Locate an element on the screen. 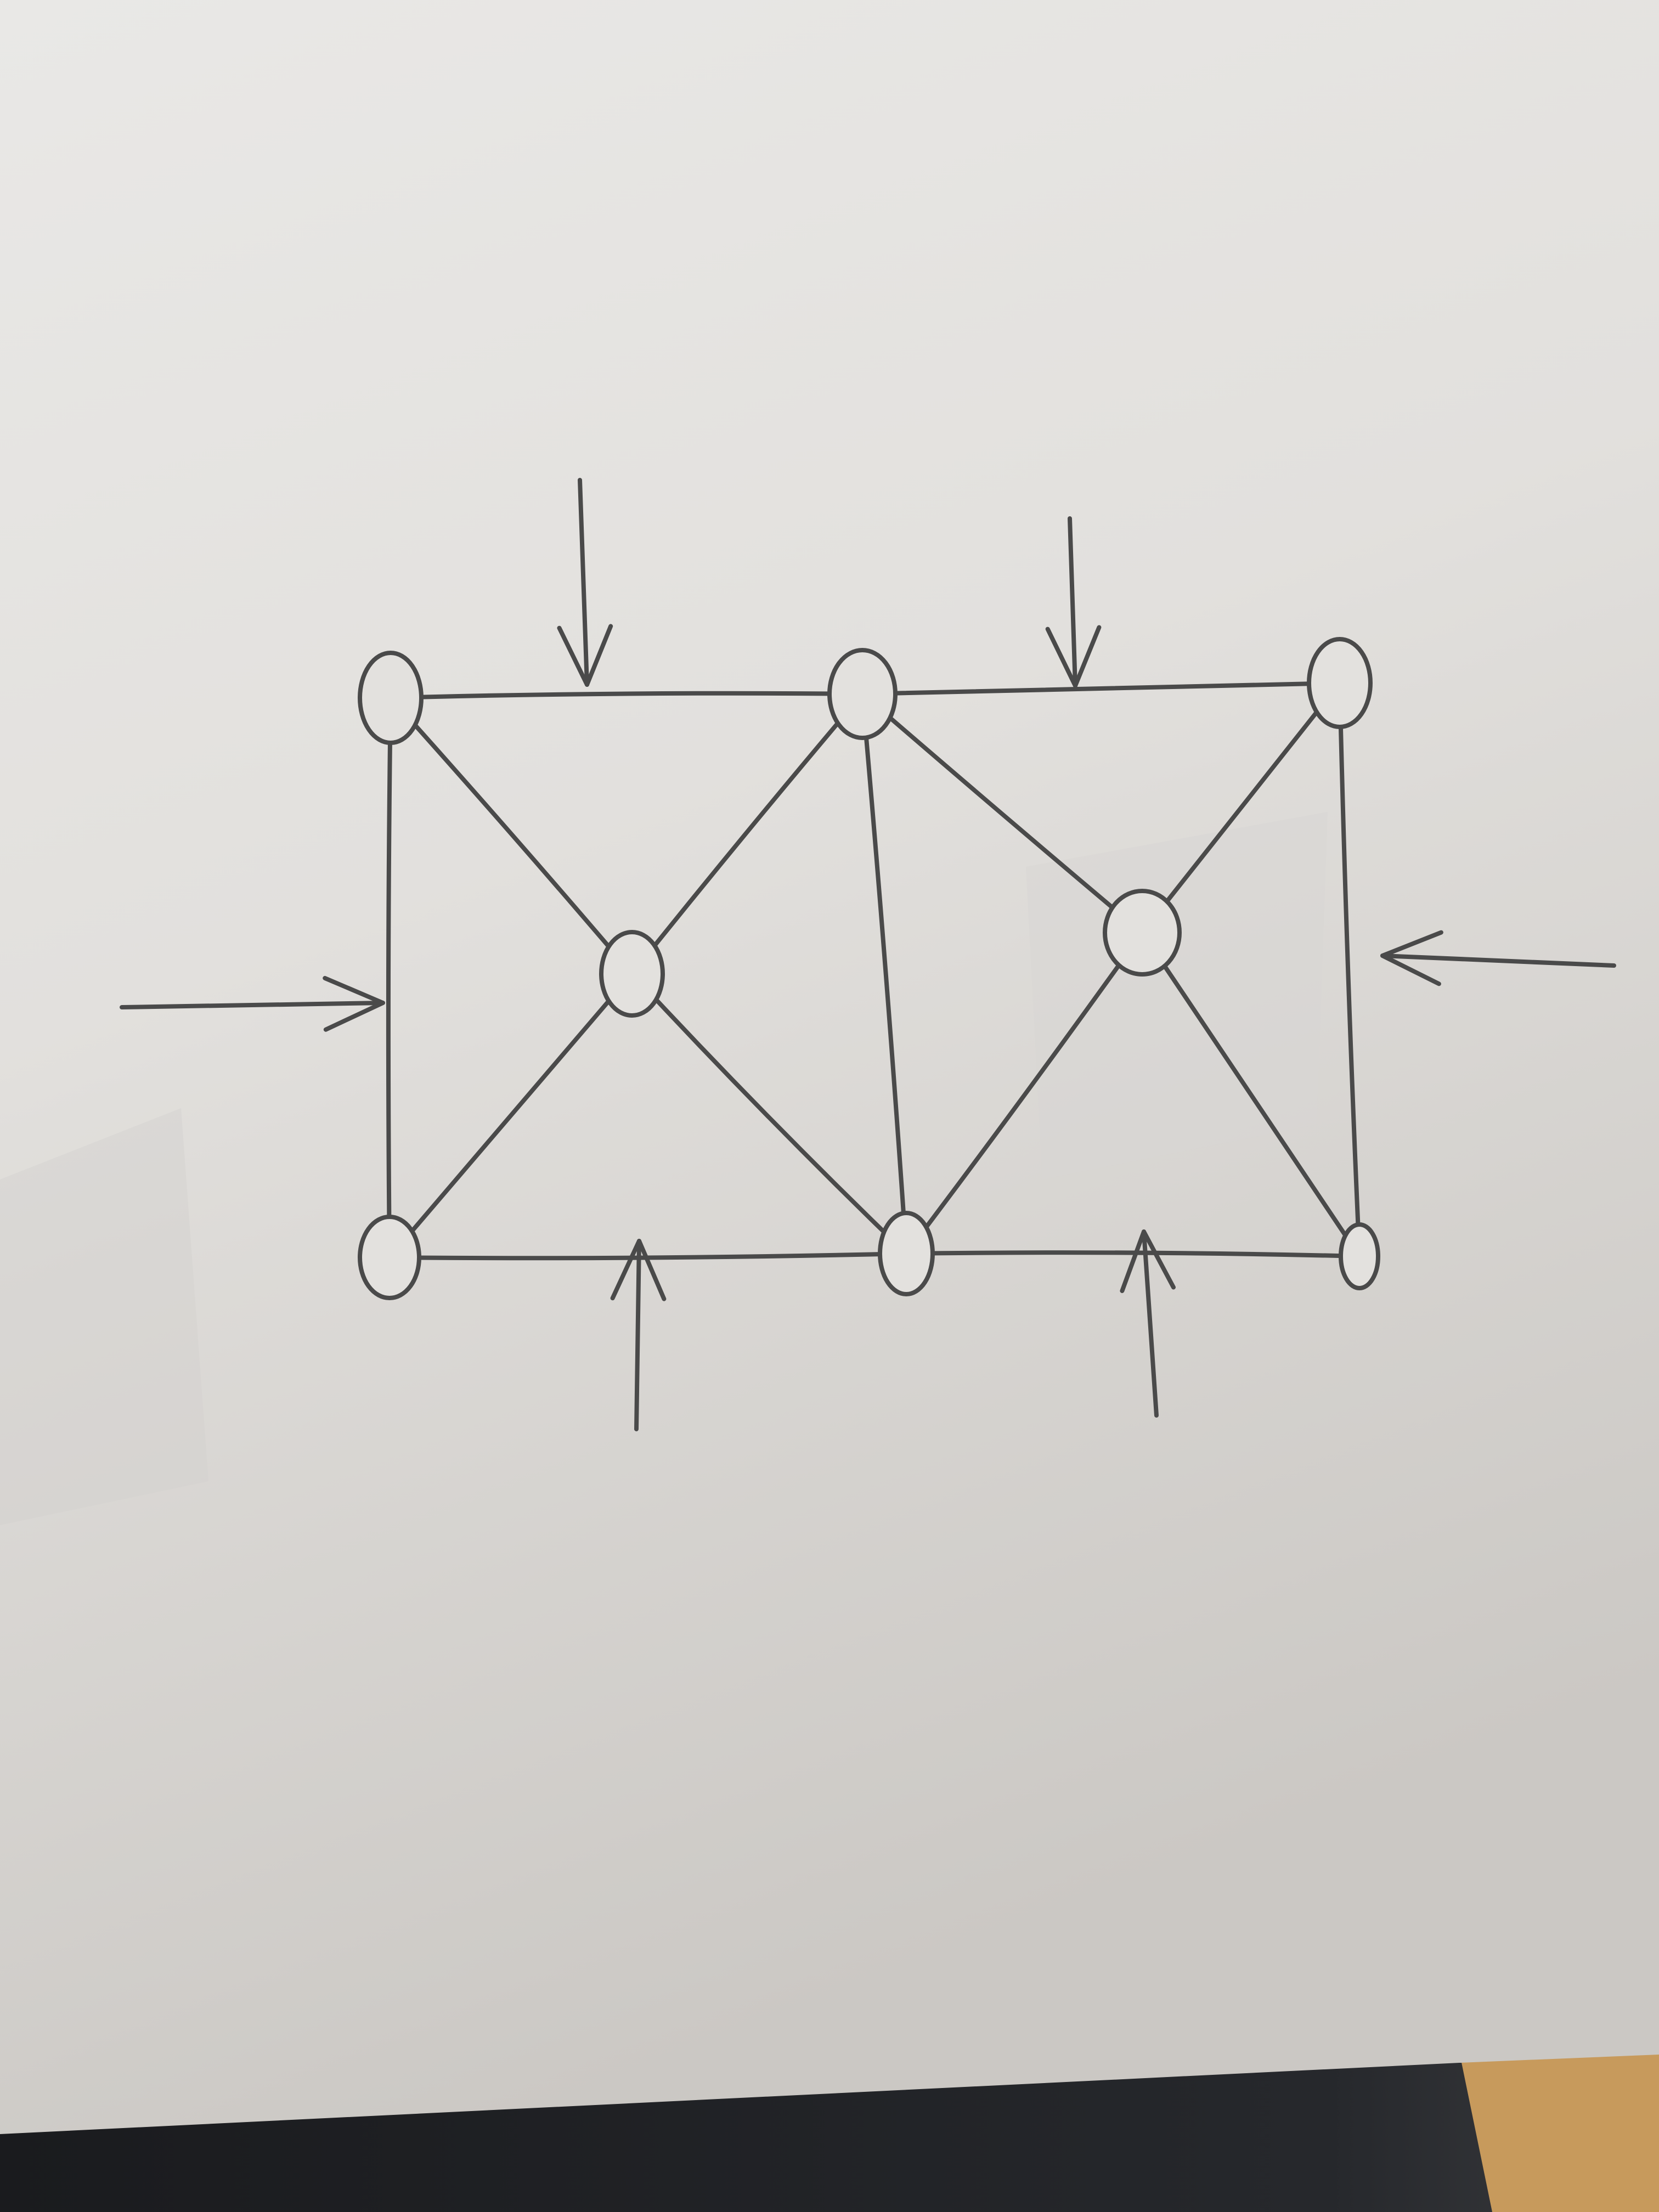 This screenshot has height=2212, width=1659. node-top-left is located at coordinates (391, 698).